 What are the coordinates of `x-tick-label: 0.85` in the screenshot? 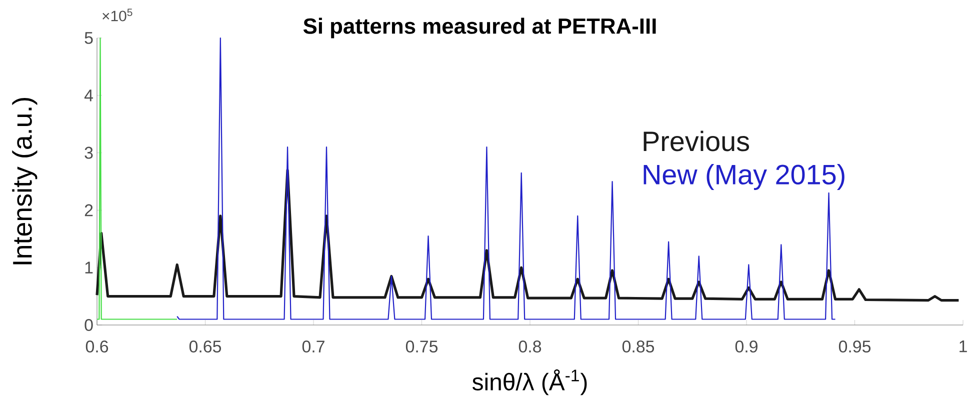 It's located at (638, 346).